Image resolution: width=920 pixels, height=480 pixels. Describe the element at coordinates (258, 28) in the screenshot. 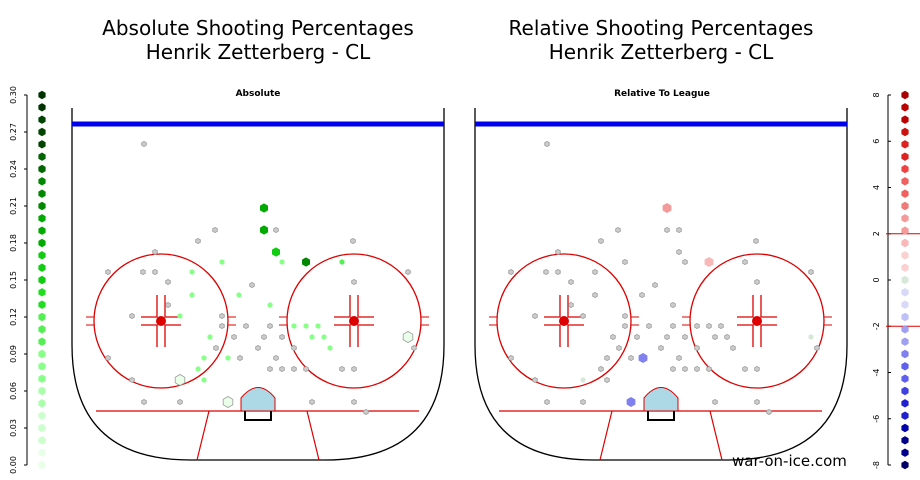

I see `left-title-line-1: Absolute Shooting Percentages` at that location.